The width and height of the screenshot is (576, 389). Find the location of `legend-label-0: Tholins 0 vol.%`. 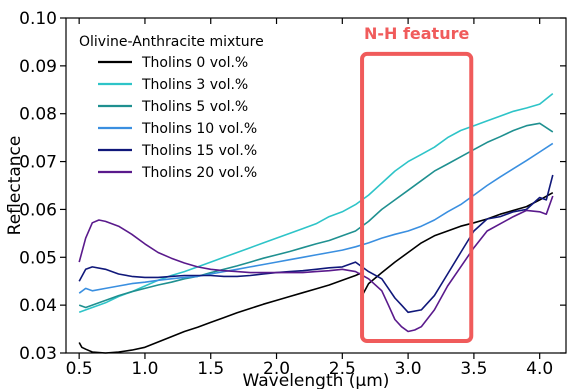

legend-label-0: Tholins 0 vol.% is located at coordinates (194, 63).